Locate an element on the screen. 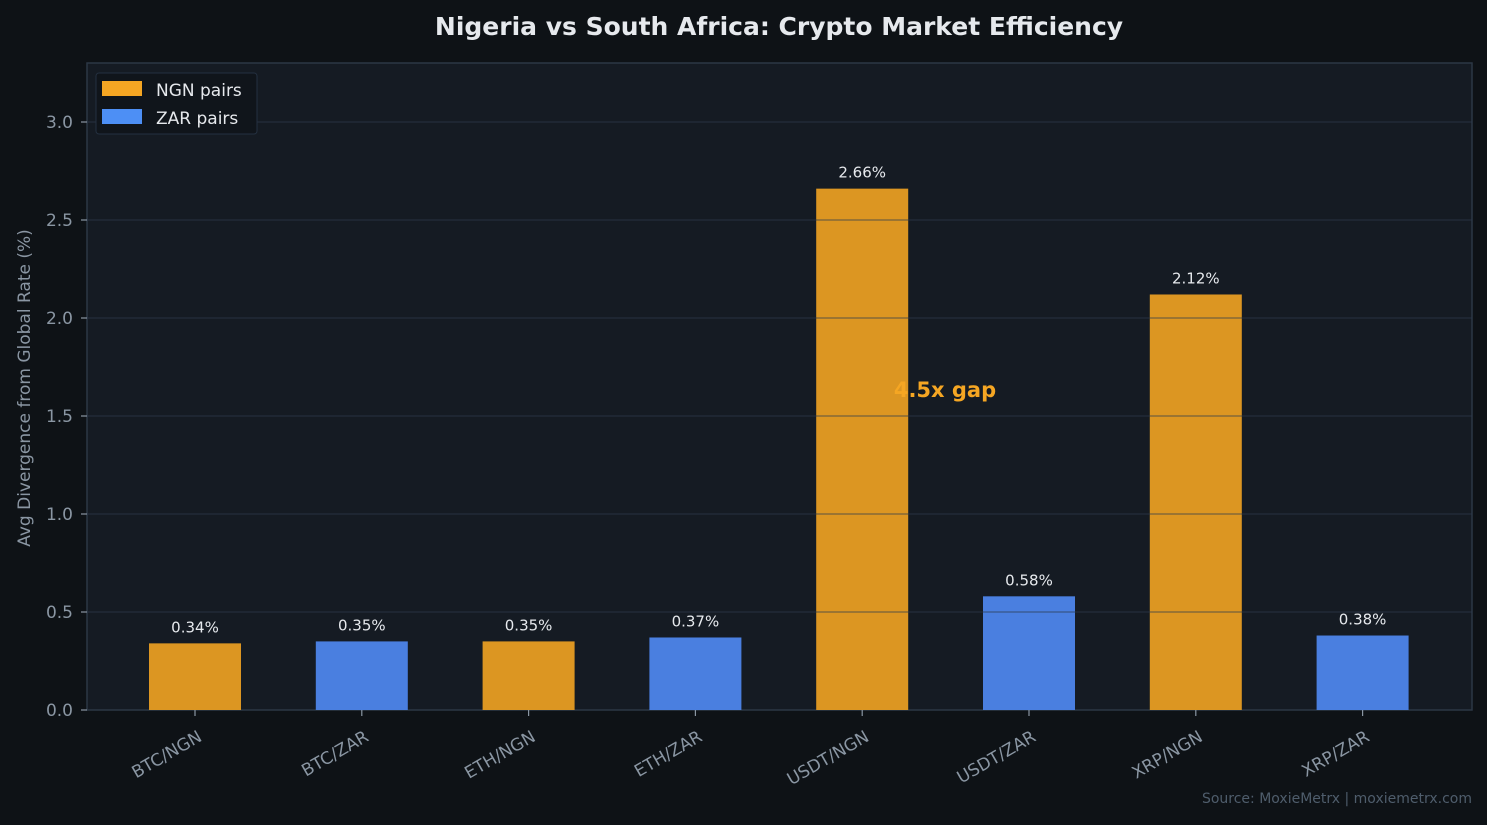 Image resolution: width=1487 pixels, height=825 pixels. x-tick-label: XRP/ZAR is located at coordinates (1336, 754).